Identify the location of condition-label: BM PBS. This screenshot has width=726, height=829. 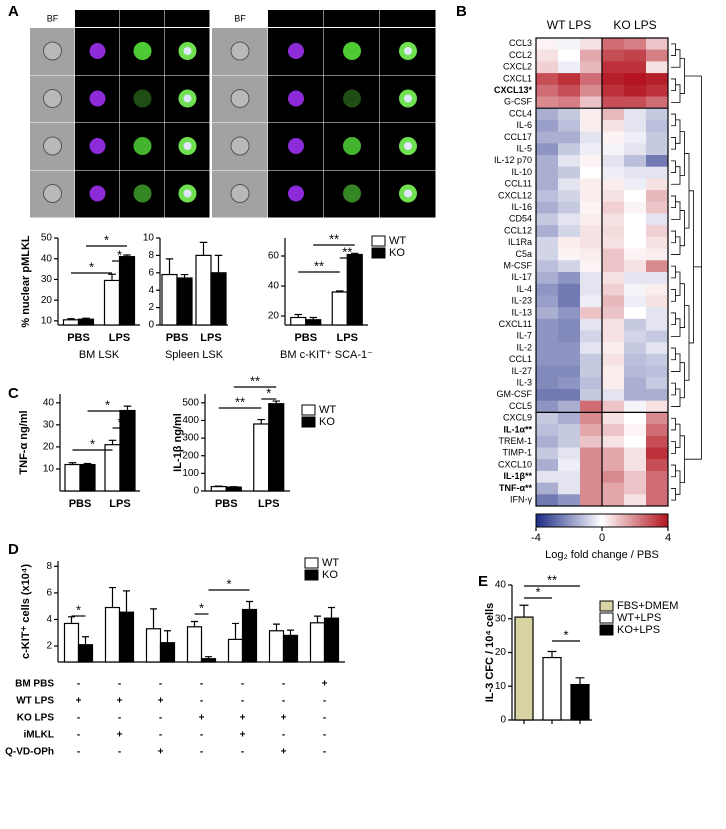
(34, 684).